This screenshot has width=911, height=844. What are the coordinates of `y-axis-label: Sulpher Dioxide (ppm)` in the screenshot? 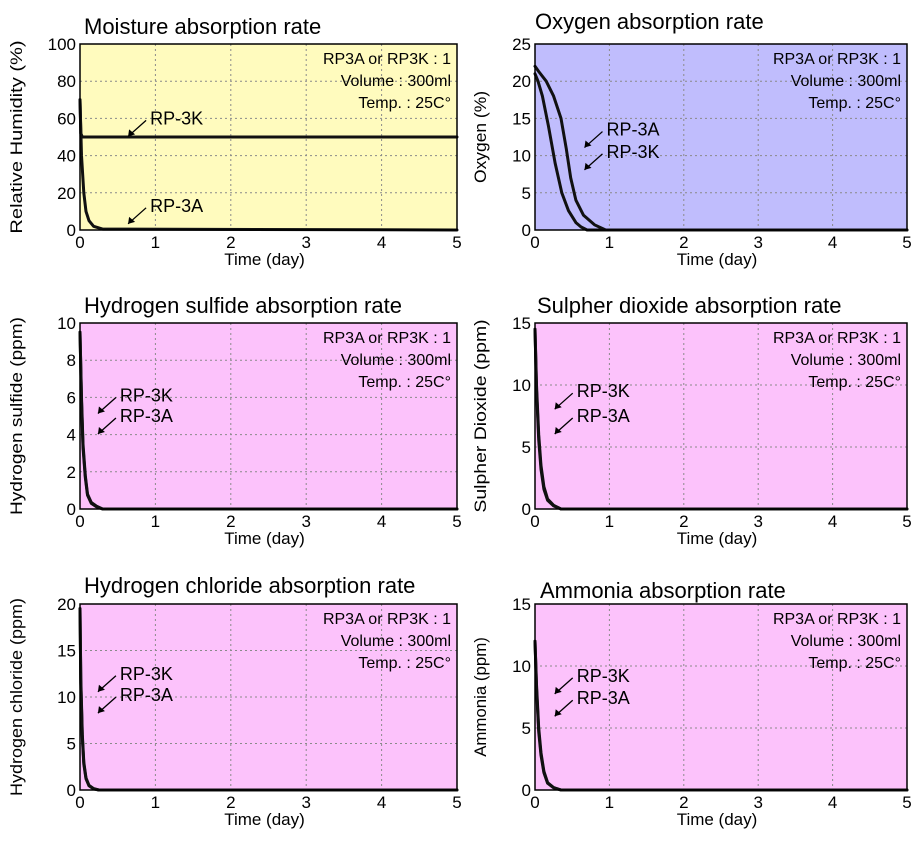 It's located at (480, 415).